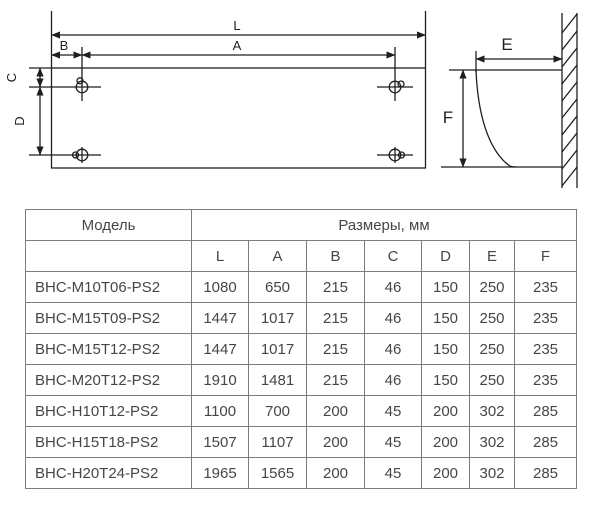  What do you see at coordinates (277, 380) in the screenshot?
I see `value-cell: 1481` at bounding box center [277, 380].